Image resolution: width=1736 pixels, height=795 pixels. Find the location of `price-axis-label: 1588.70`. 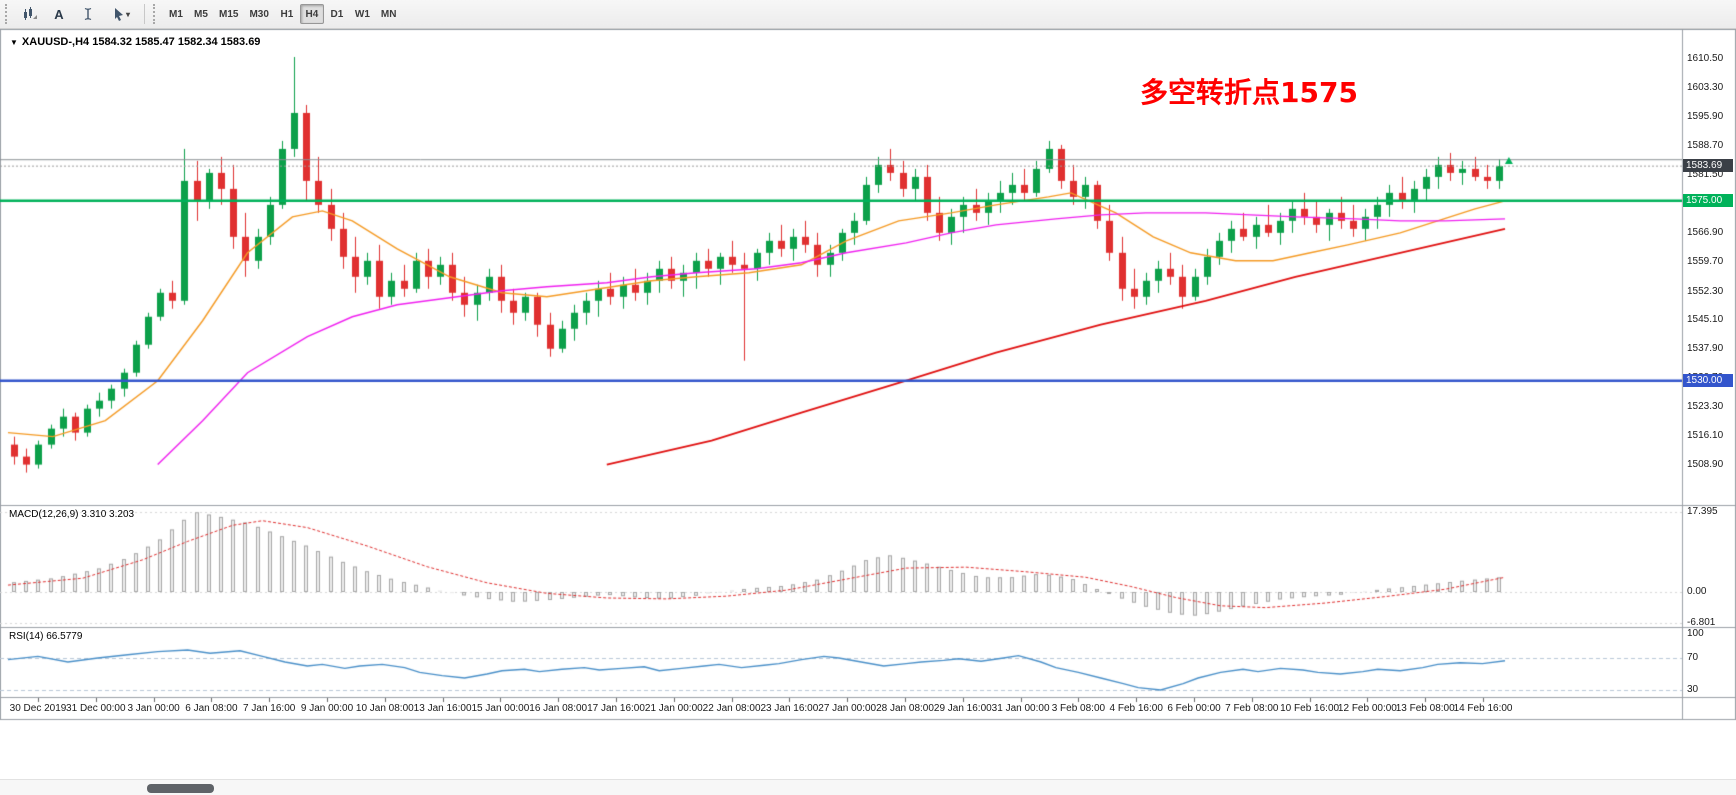

price-axis-label: 1588.70 is located at coordinates (1705, 146).